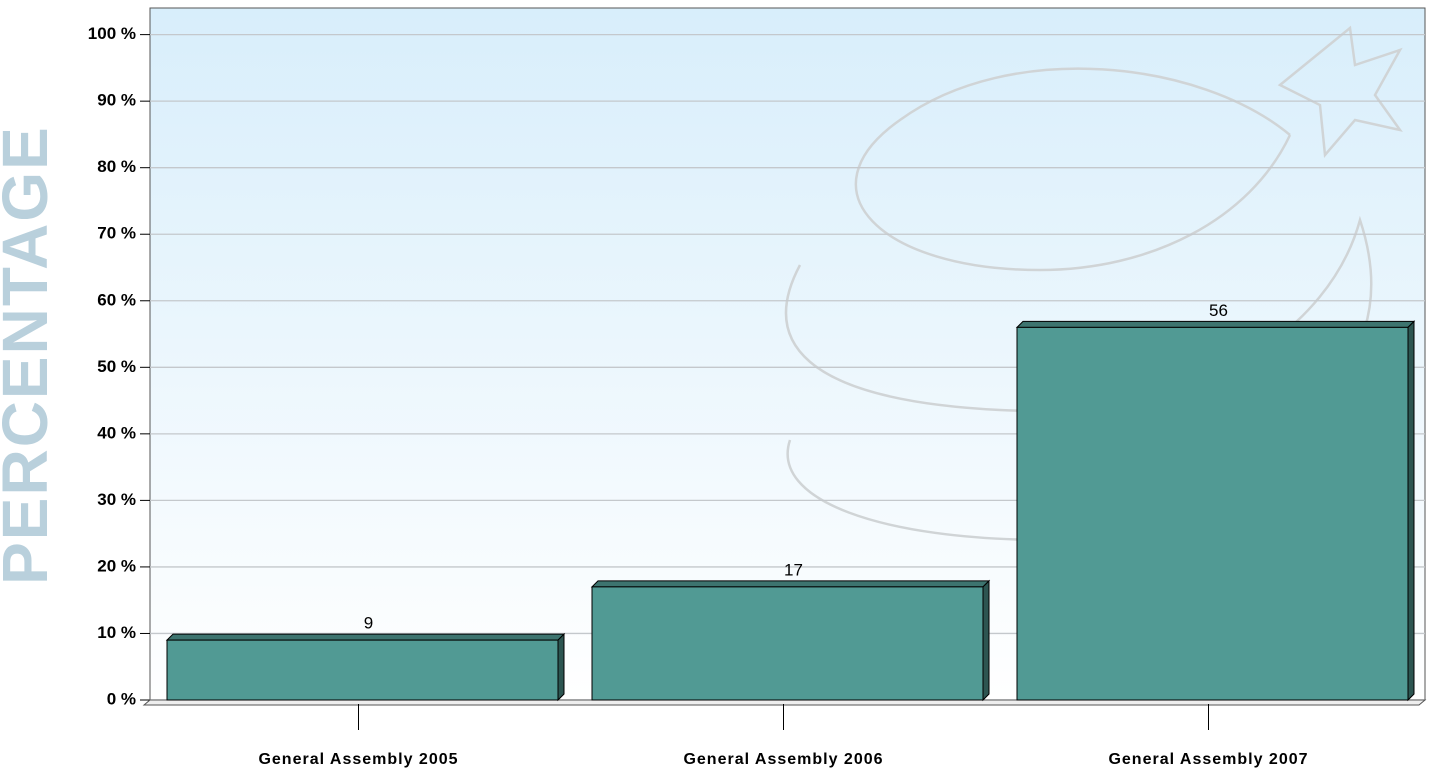  Describe the element at coordinates (1218, 310) in the screenshot. I see `value-label: 56` at that location.